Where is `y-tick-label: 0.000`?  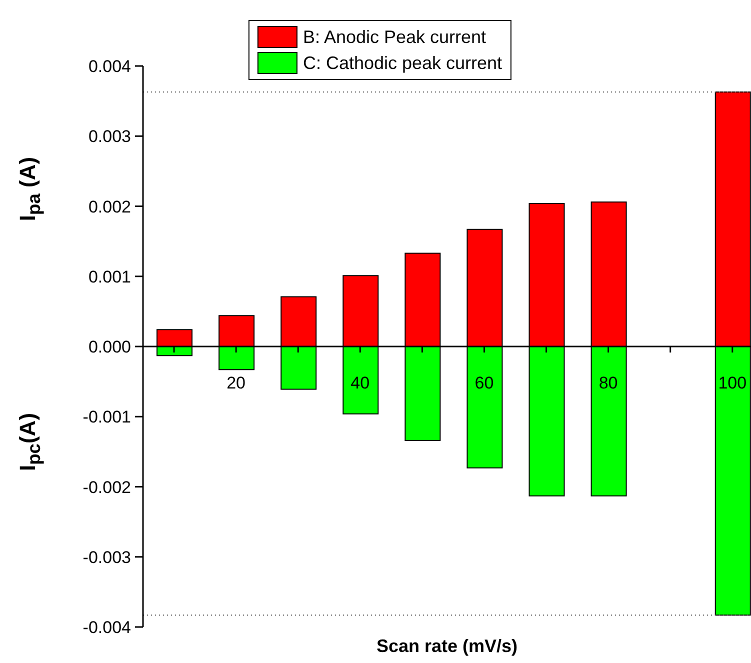
y-tick-label: 0.000 is located at coordinates (109, 347).